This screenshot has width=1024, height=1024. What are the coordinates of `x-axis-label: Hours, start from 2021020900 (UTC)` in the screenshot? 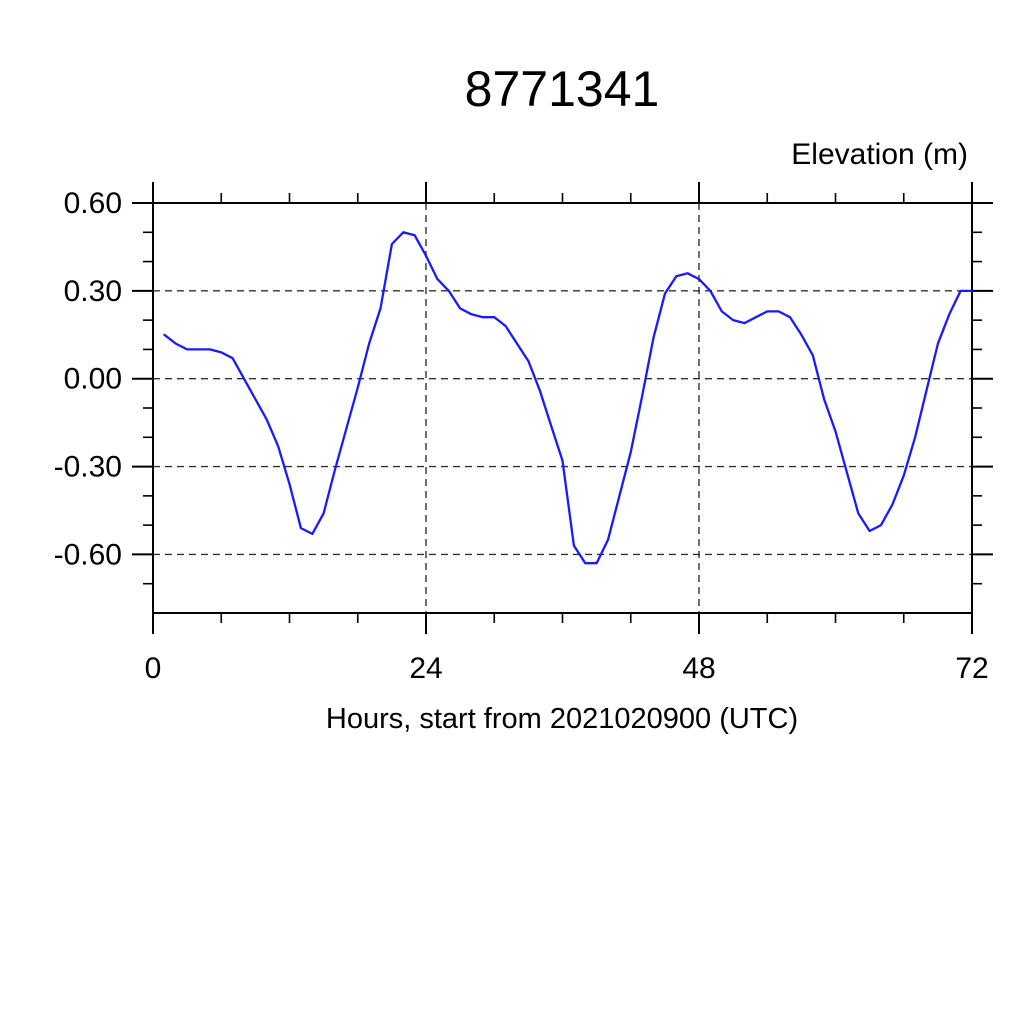 It's located at (562, 719).